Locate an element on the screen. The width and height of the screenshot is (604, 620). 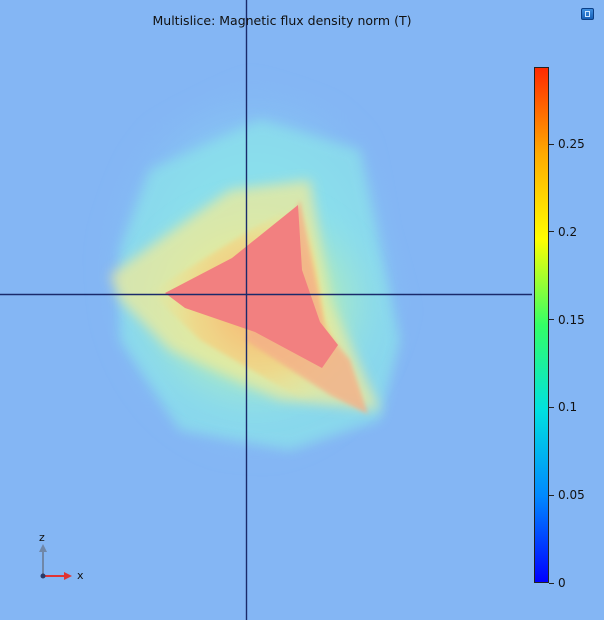
colorbar-tick-label: 0.15 is located at coordinates (571, 319).